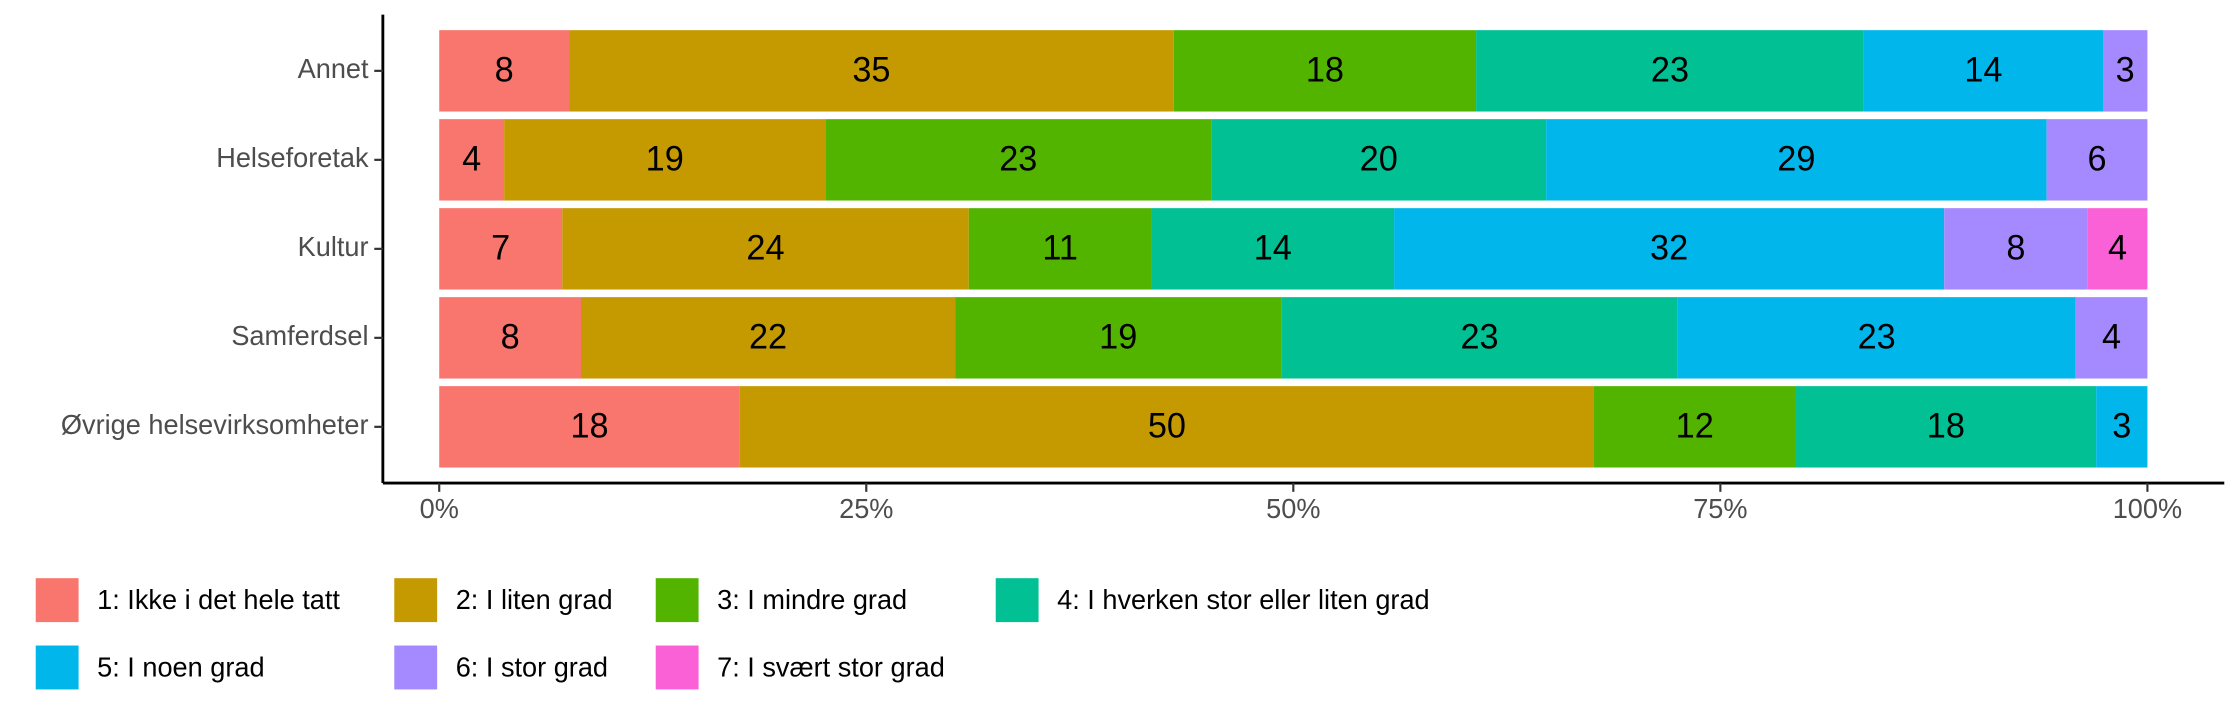 The image size is (2240, 707). I want to click on y-tick-label: Samferdsel, so click(299, 335).